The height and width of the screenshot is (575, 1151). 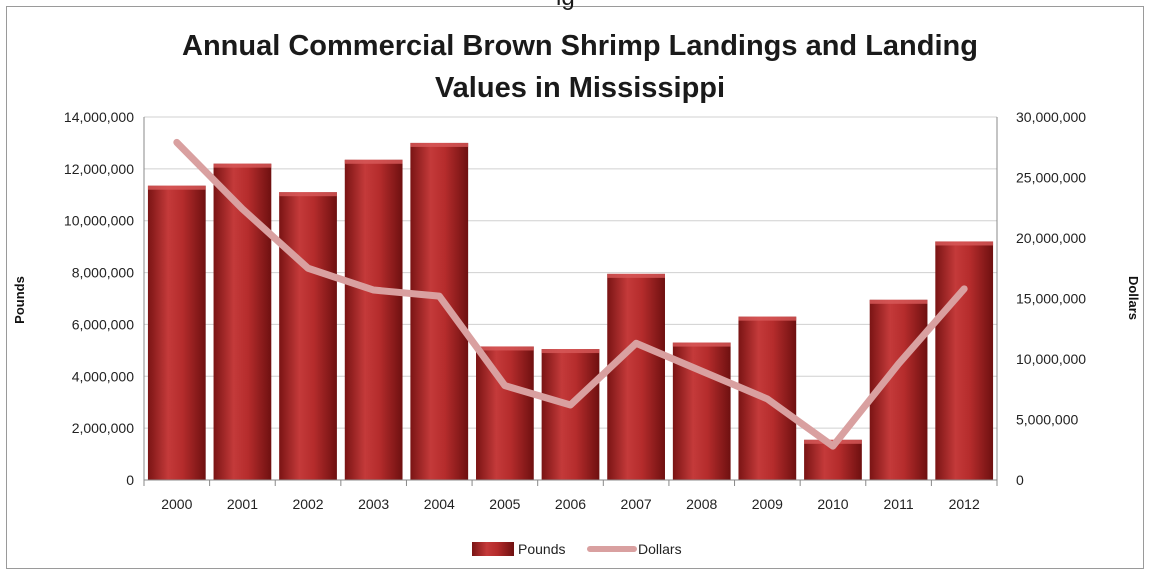 What do you see at coordinates (242, 504) in the screenshot?
I see `x-tick-label: 2001` at bounding box center [242, 504].